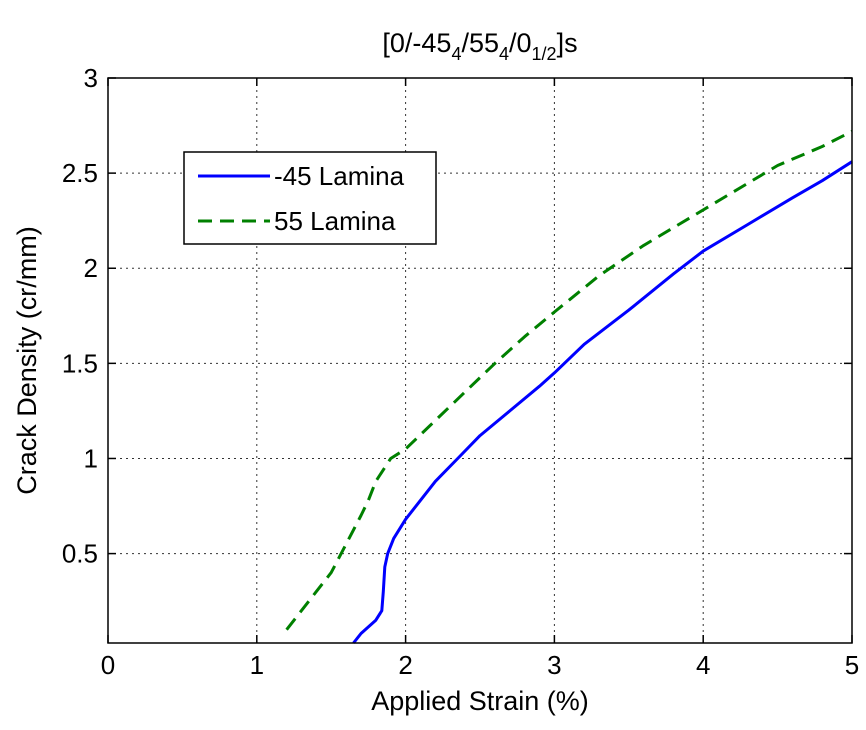 Image resolution: width=866 pixels, height=730 pixels. What do you see at coordinates (405, 665) in the screenshot?
I see `x-tick-label: 2` at bounding box center [405, 665].